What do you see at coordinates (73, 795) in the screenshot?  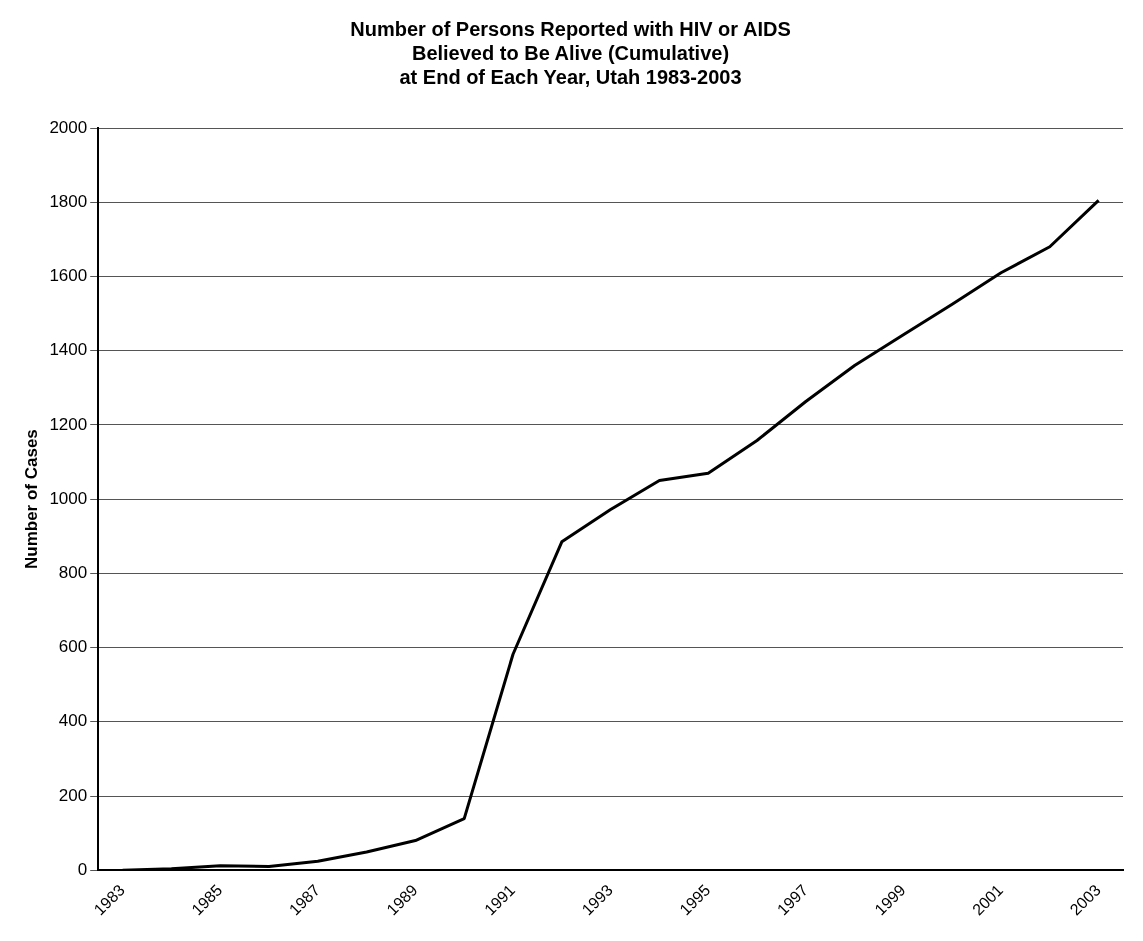 I see `y-tick-label: 200` at bounding box center [73, 795].